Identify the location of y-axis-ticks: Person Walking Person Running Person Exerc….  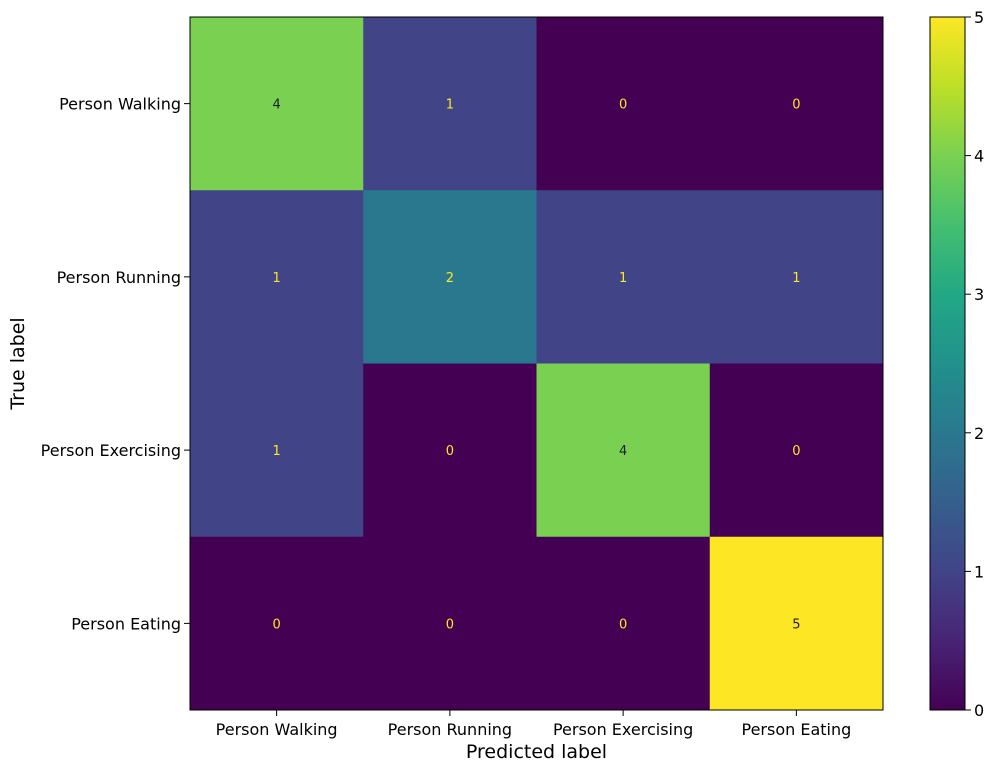
(115, 364).